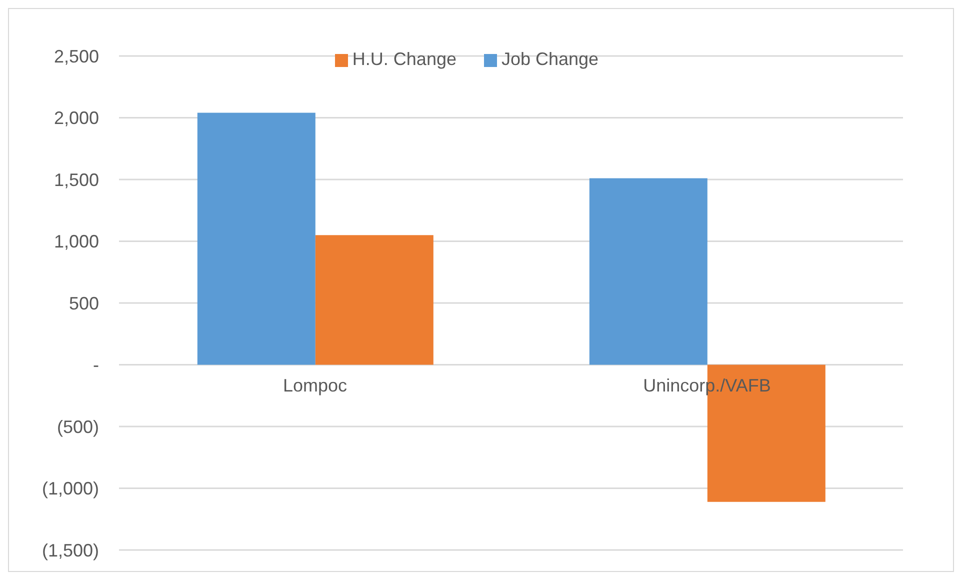  What do you see at coordinates (70, 550) in the screenshot?
I see `y-tick-label: (1,500)` at bounding box center [70, 550].